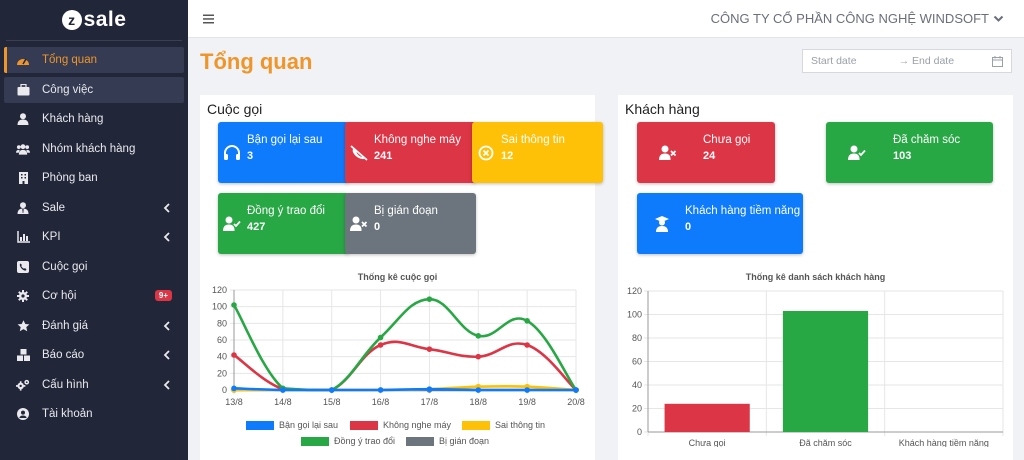 This screenshot has height=460, width=1024. I want to click on legend-item: Không nghe máy, so click(400, 425).